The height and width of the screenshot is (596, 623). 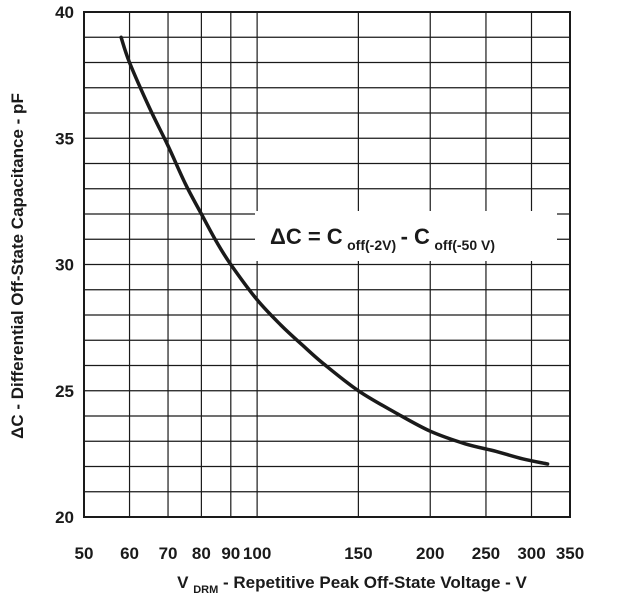 What do you see at coordinates (64, 517) in the screenshot?
I see `y-tick-label: 20` at bounding box center [64, 517].